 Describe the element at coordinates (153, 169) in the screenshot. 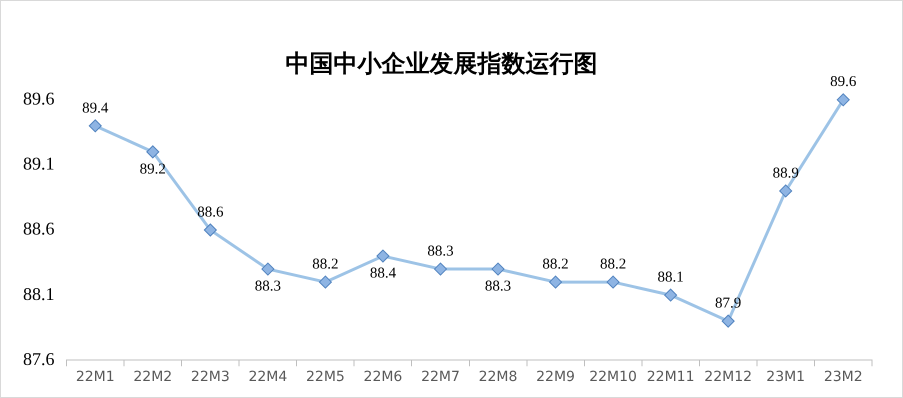

I see `data-label: 89.2` at that location.